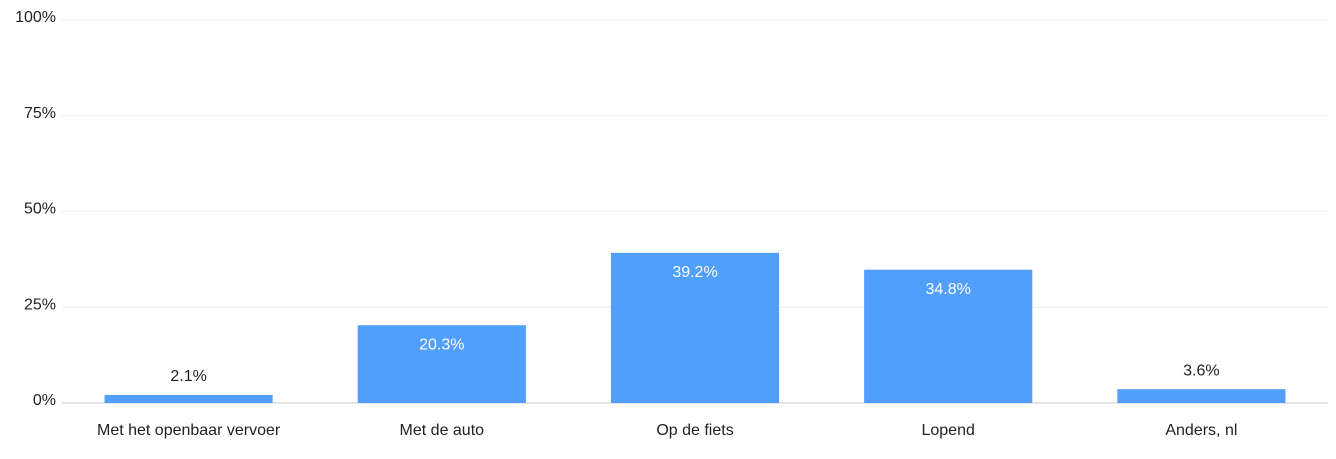 Image resolution: width=1336 pixels, height=459 pixels. What do you see at coordinates (40, 209) in the screenshot?
I see `y-tick-label: 50%` at bounding box center [40, 209].